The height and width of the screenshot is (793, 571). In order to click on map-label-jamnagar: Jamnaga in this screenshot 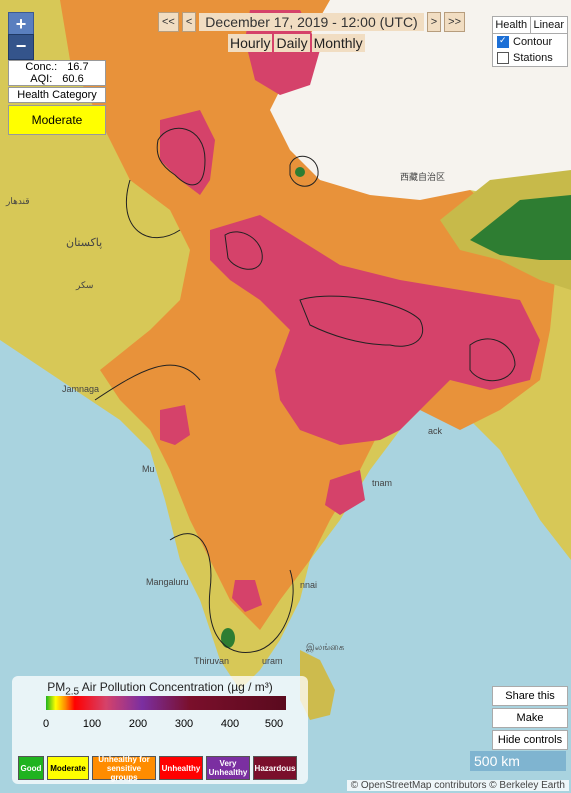, I will do `click(81, 389)`.